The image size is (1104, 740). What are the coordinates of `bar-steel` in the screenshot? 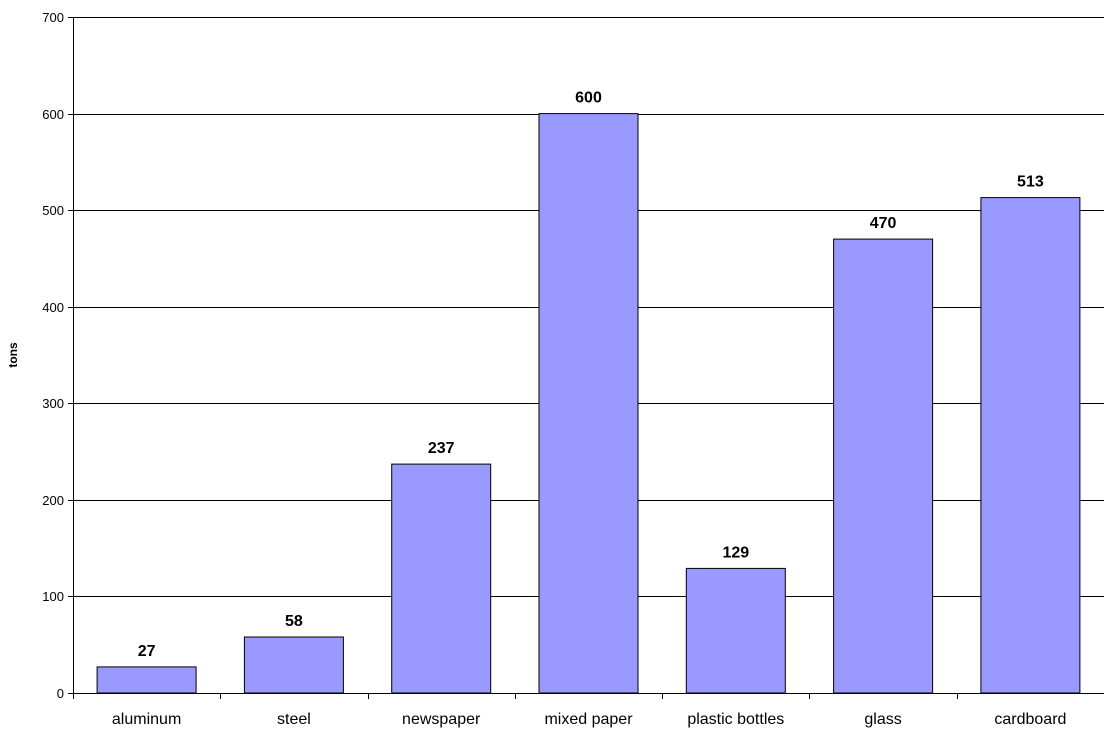 It's located at (293, 665).